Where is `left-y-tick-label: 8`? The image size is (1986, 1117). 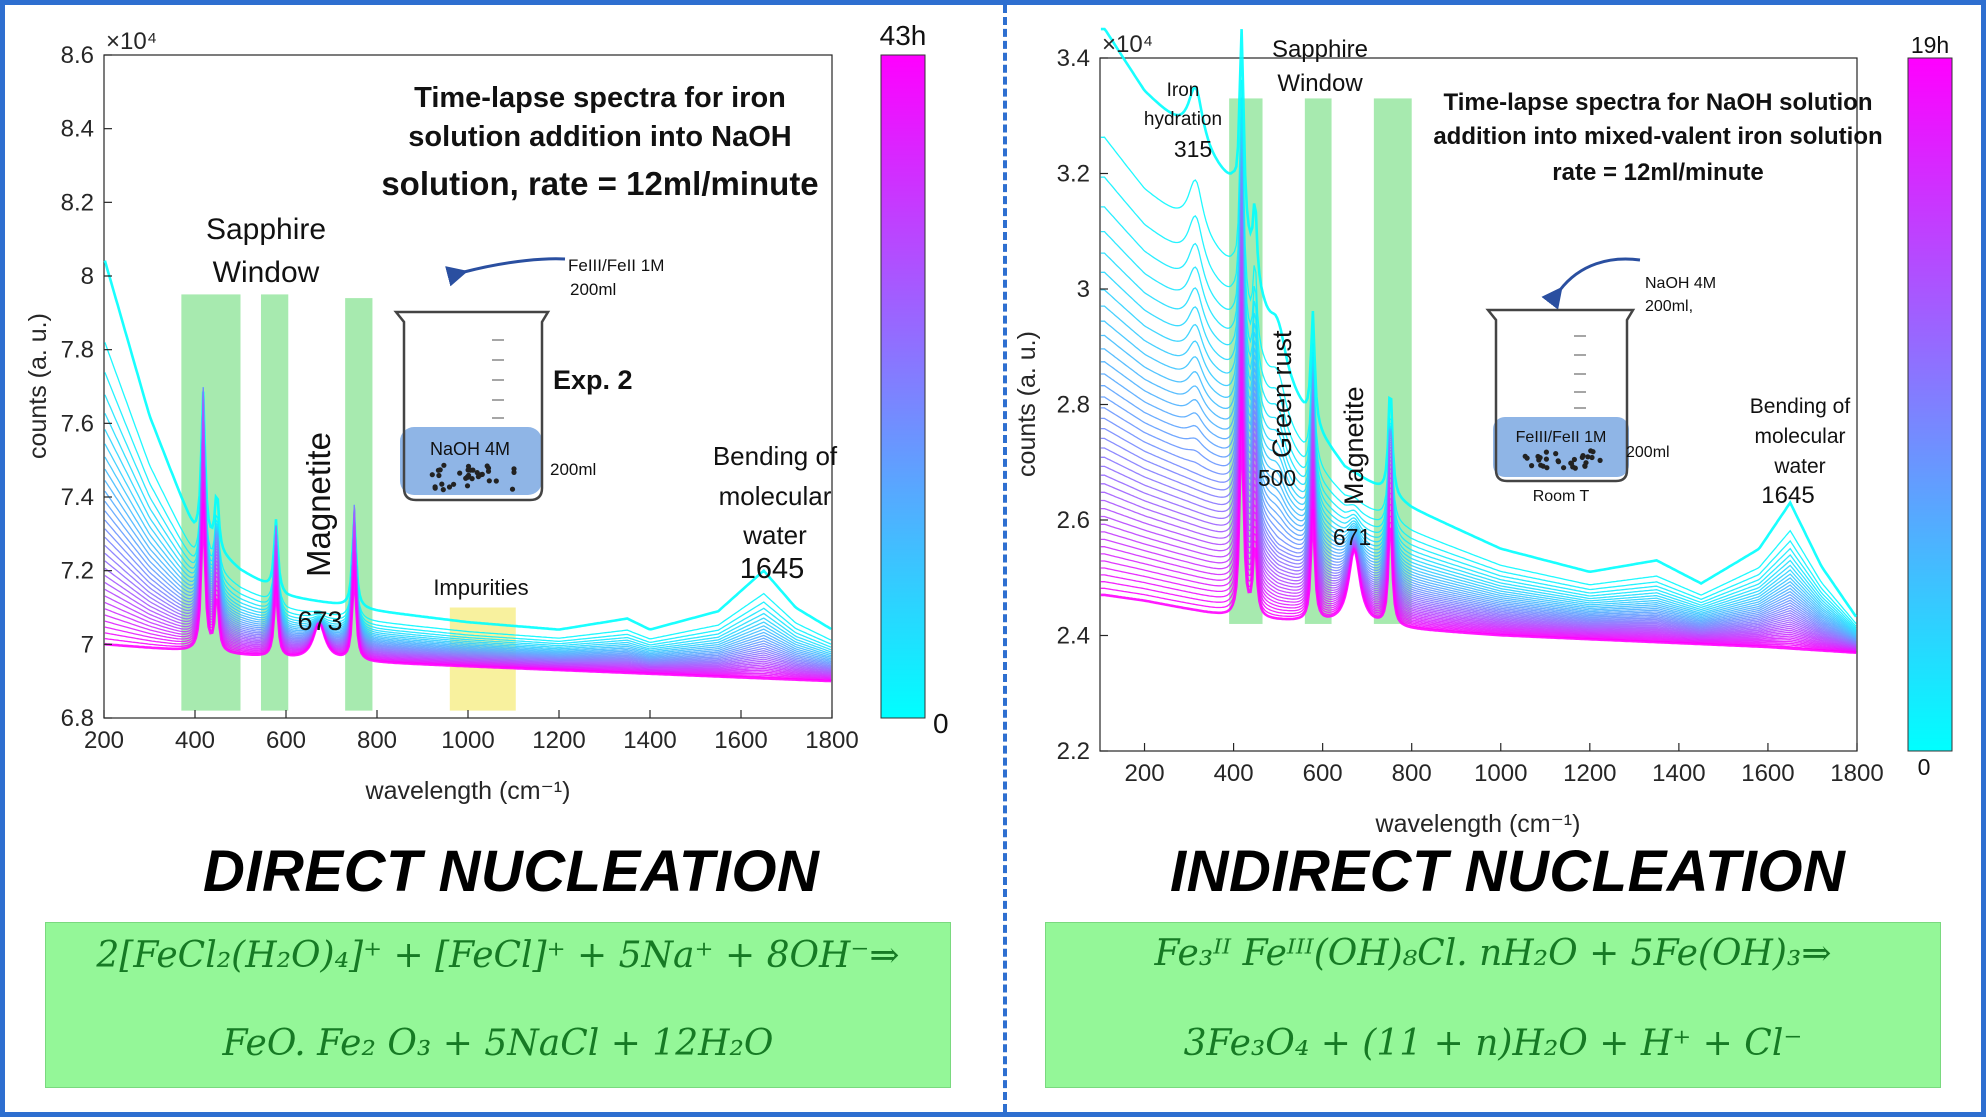
left-y-tick-label: 8 is located at coordinates (87, 276).